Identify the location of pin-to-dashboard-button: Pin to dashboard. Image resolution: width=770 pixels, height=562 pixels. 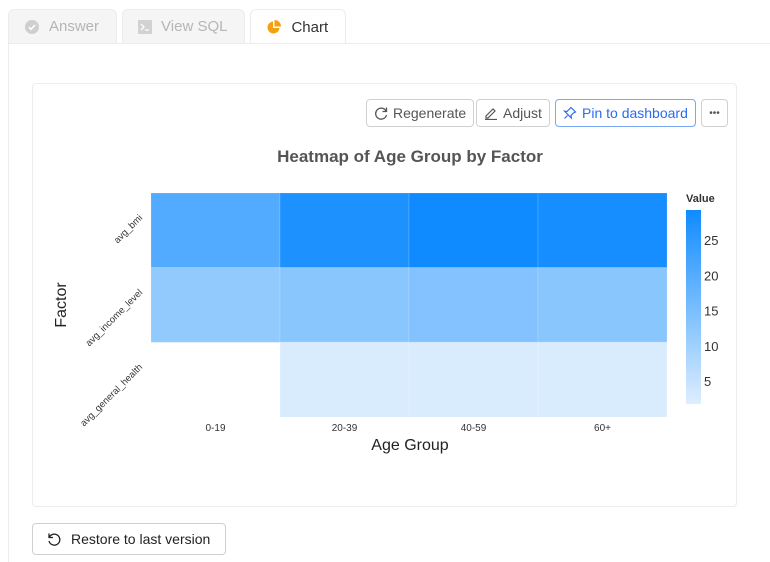
(625, 113).